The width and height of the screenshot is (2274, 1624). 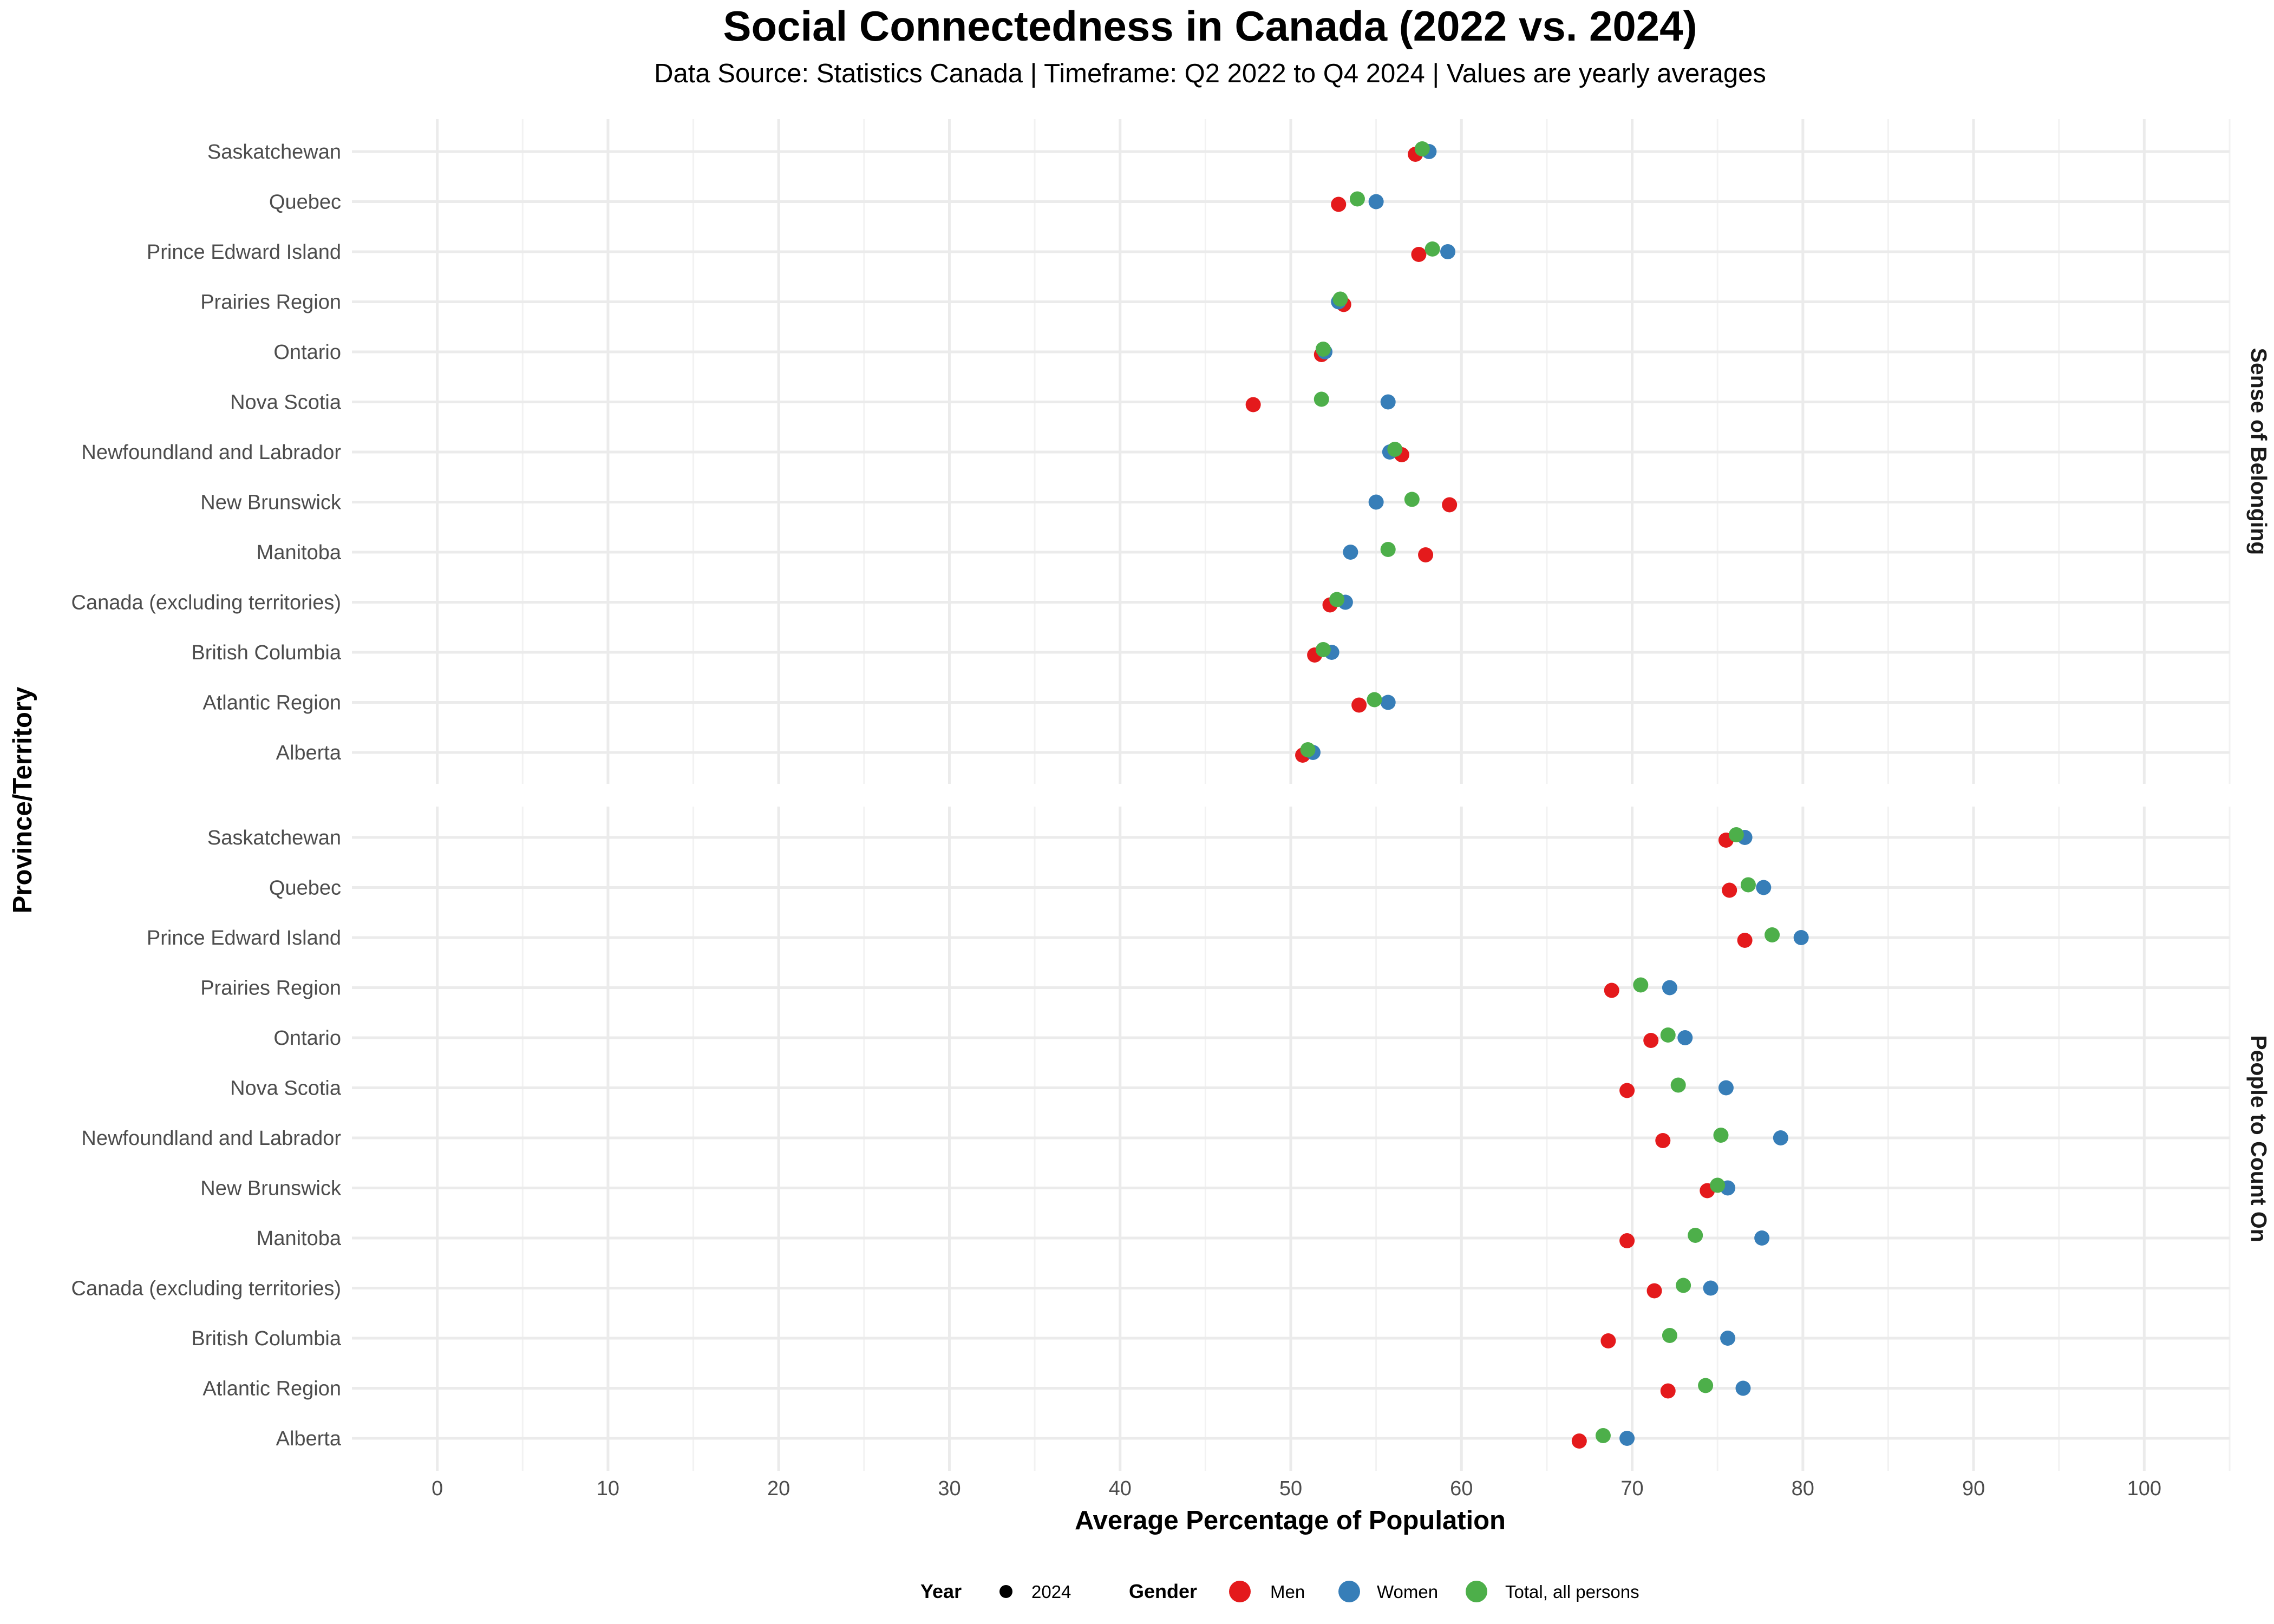 What do you see at coordinates (438, 1488) in the screenshot?
I see `x-tick-label: 0` at bounding box center [438, 1488].